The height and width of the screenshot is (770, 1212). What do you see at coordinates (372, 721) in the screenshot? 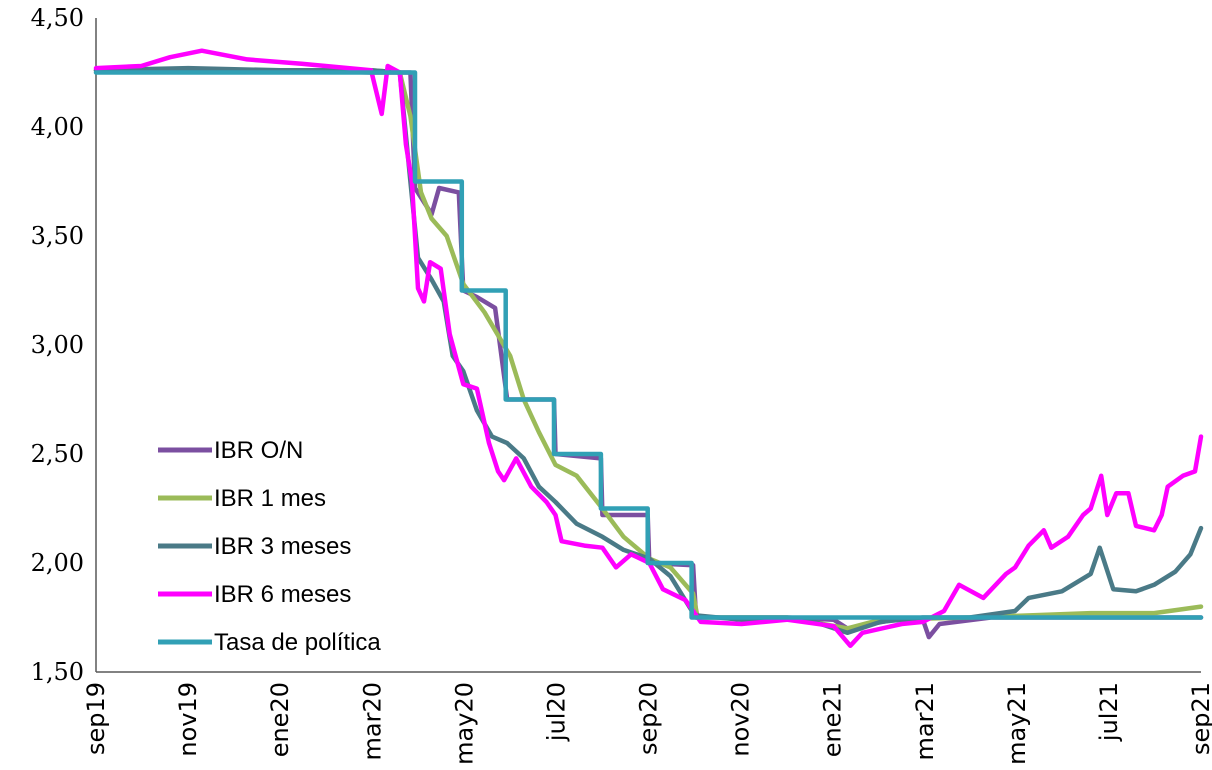
I see `x-tick-label: mar20` at bounding box center [372, 721].